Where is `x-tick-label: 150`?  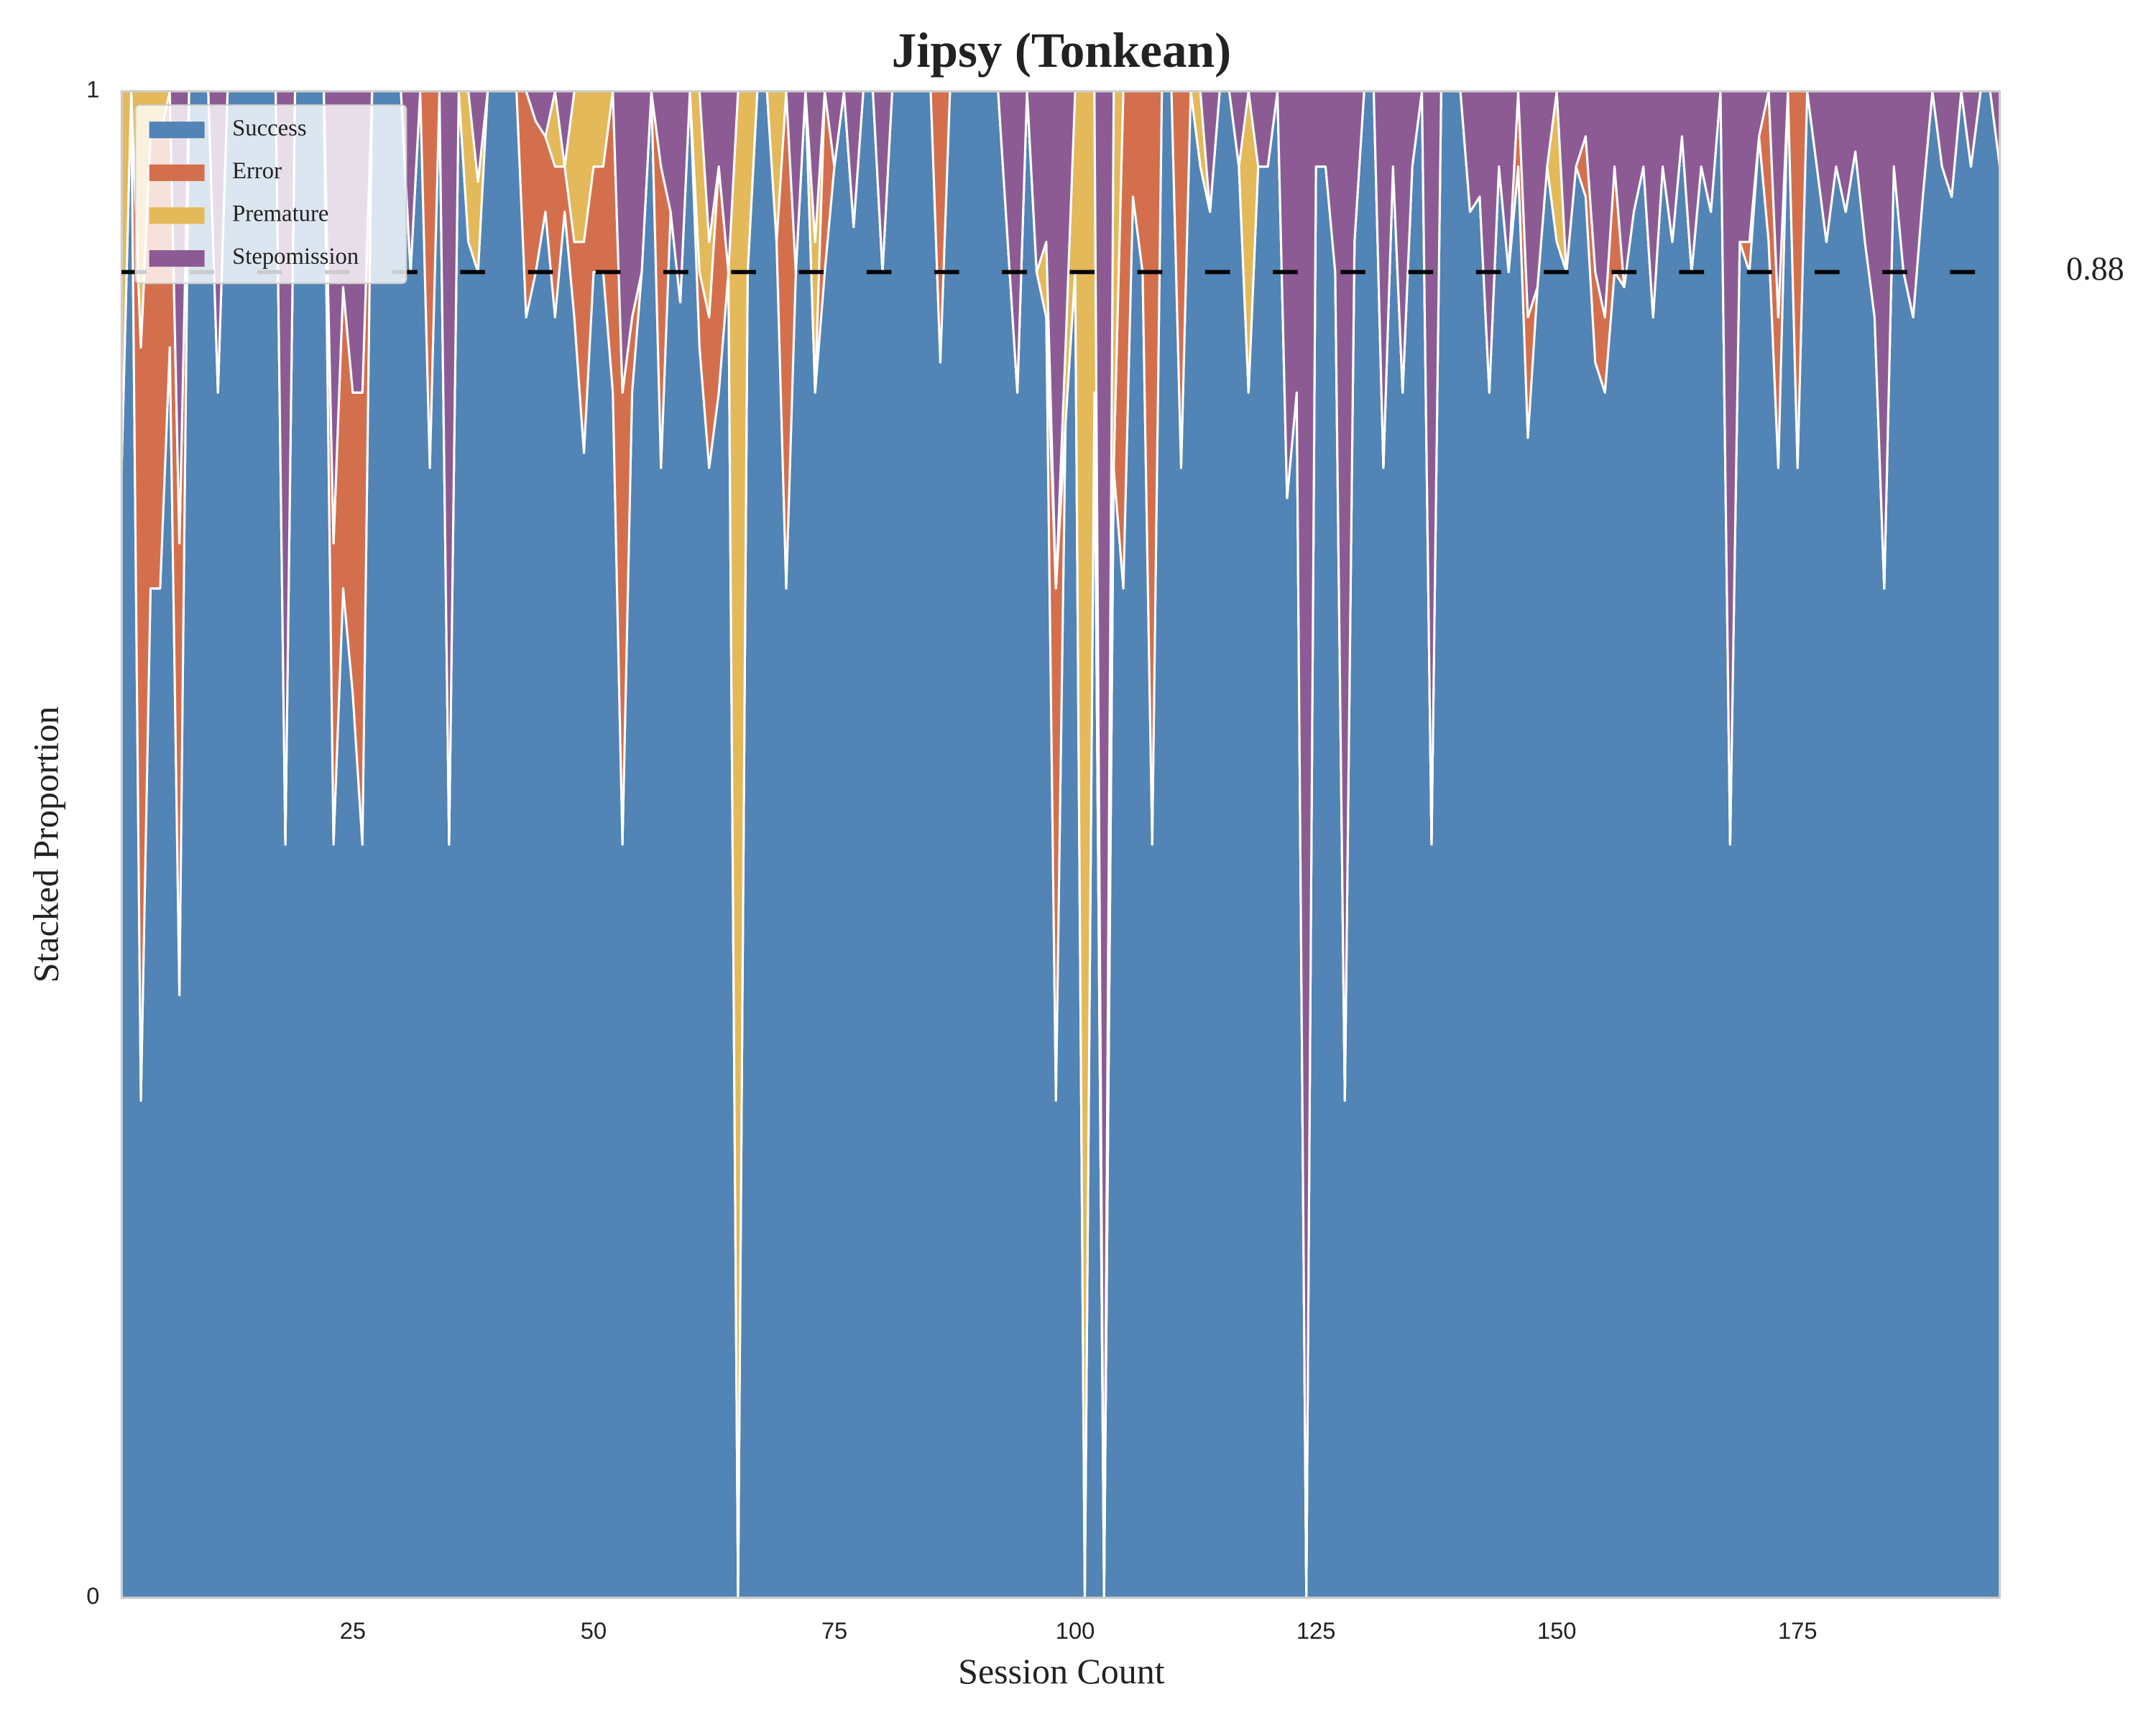
x-tick-label: 150 is located at coordinates (1557, 1630).